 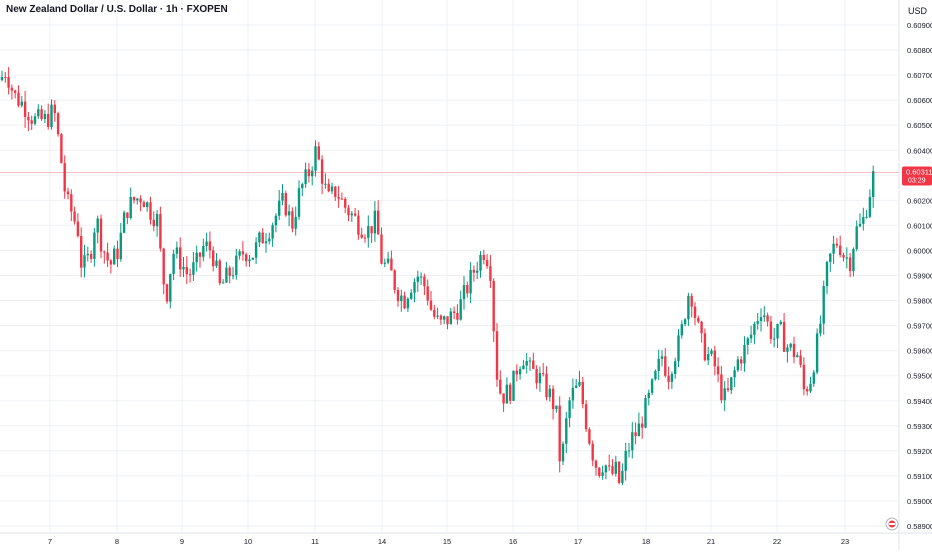 What do you see at coordinates (892, 524) in the screenshot?
I see `tradingview-logo-icon` at bounding box center [892, 524].